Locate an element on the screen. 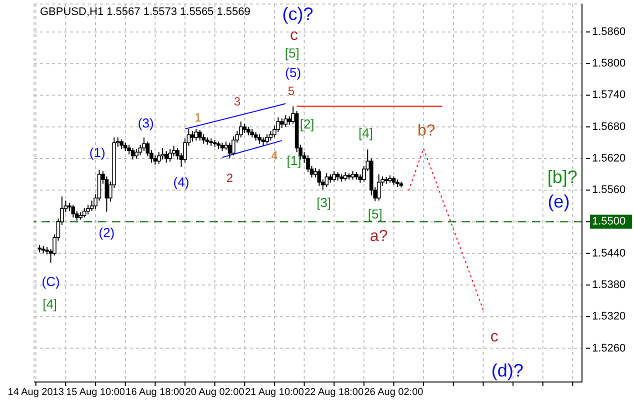  annotation: 5 is located at coordinates (291, 91).